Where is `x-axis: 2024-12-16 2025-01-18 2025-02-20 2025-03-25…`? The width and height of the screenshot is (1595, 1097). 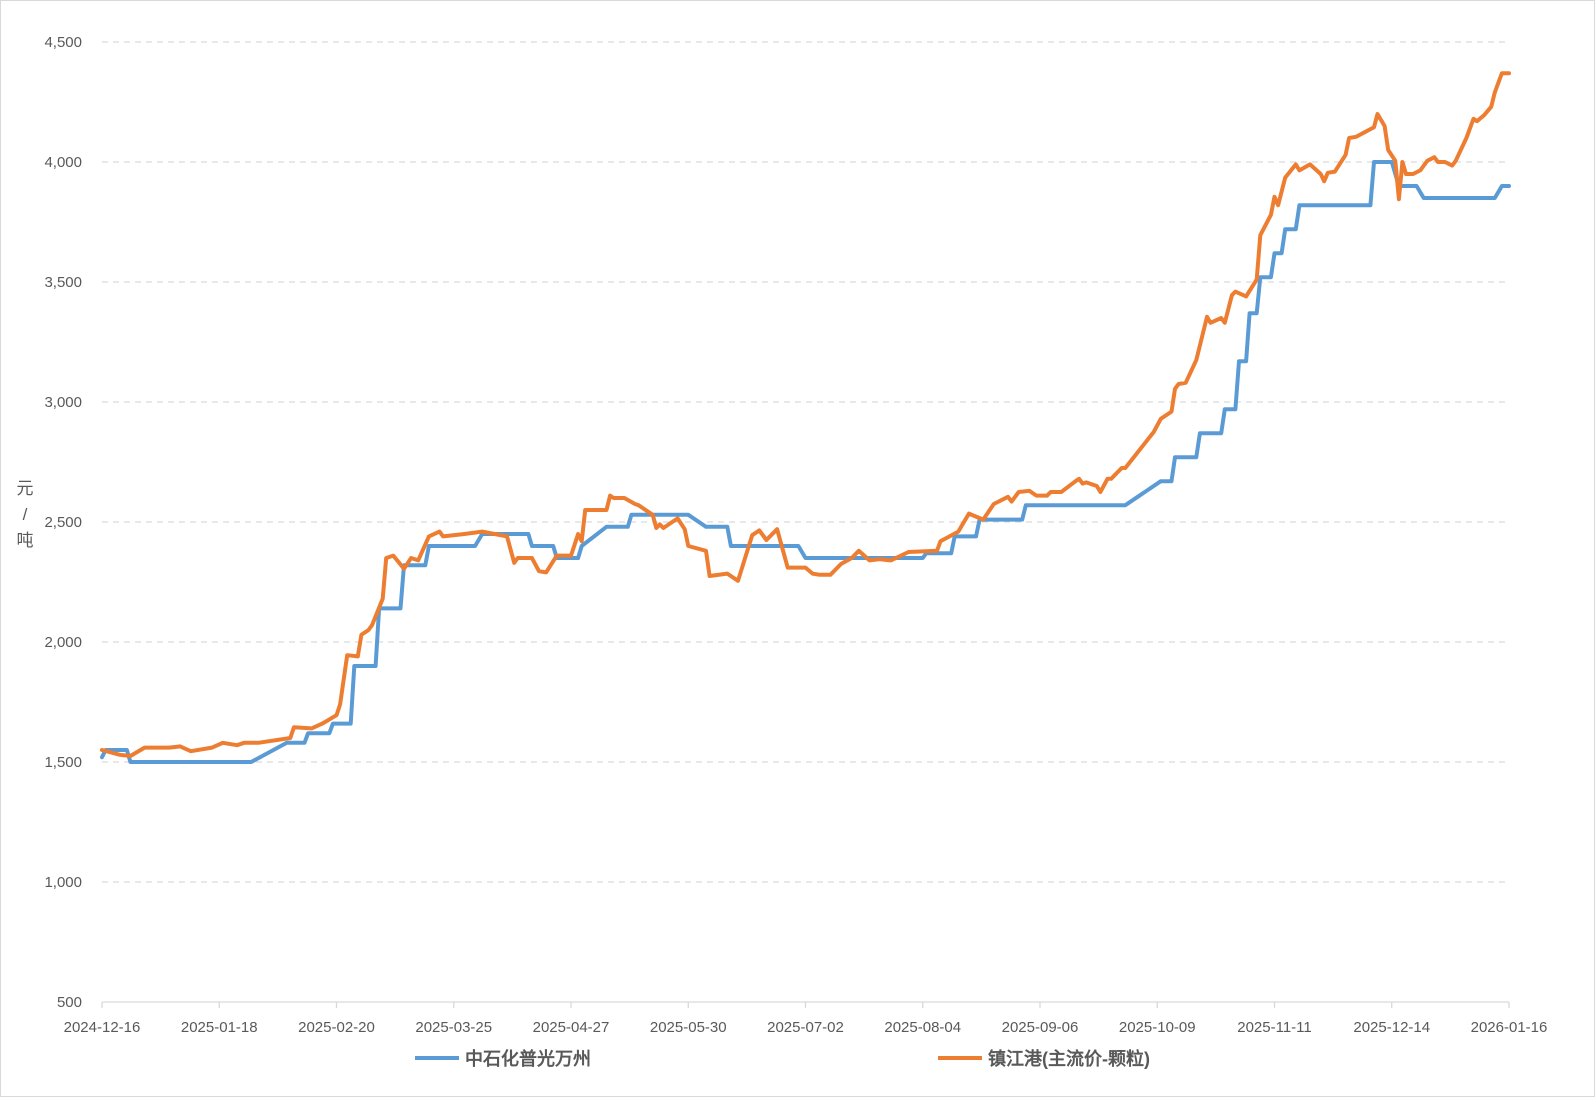 x-axis: 2024-12-16 2025-01-18 2025-02-20 2025-03-25… is located at coordinates (806, 1018).